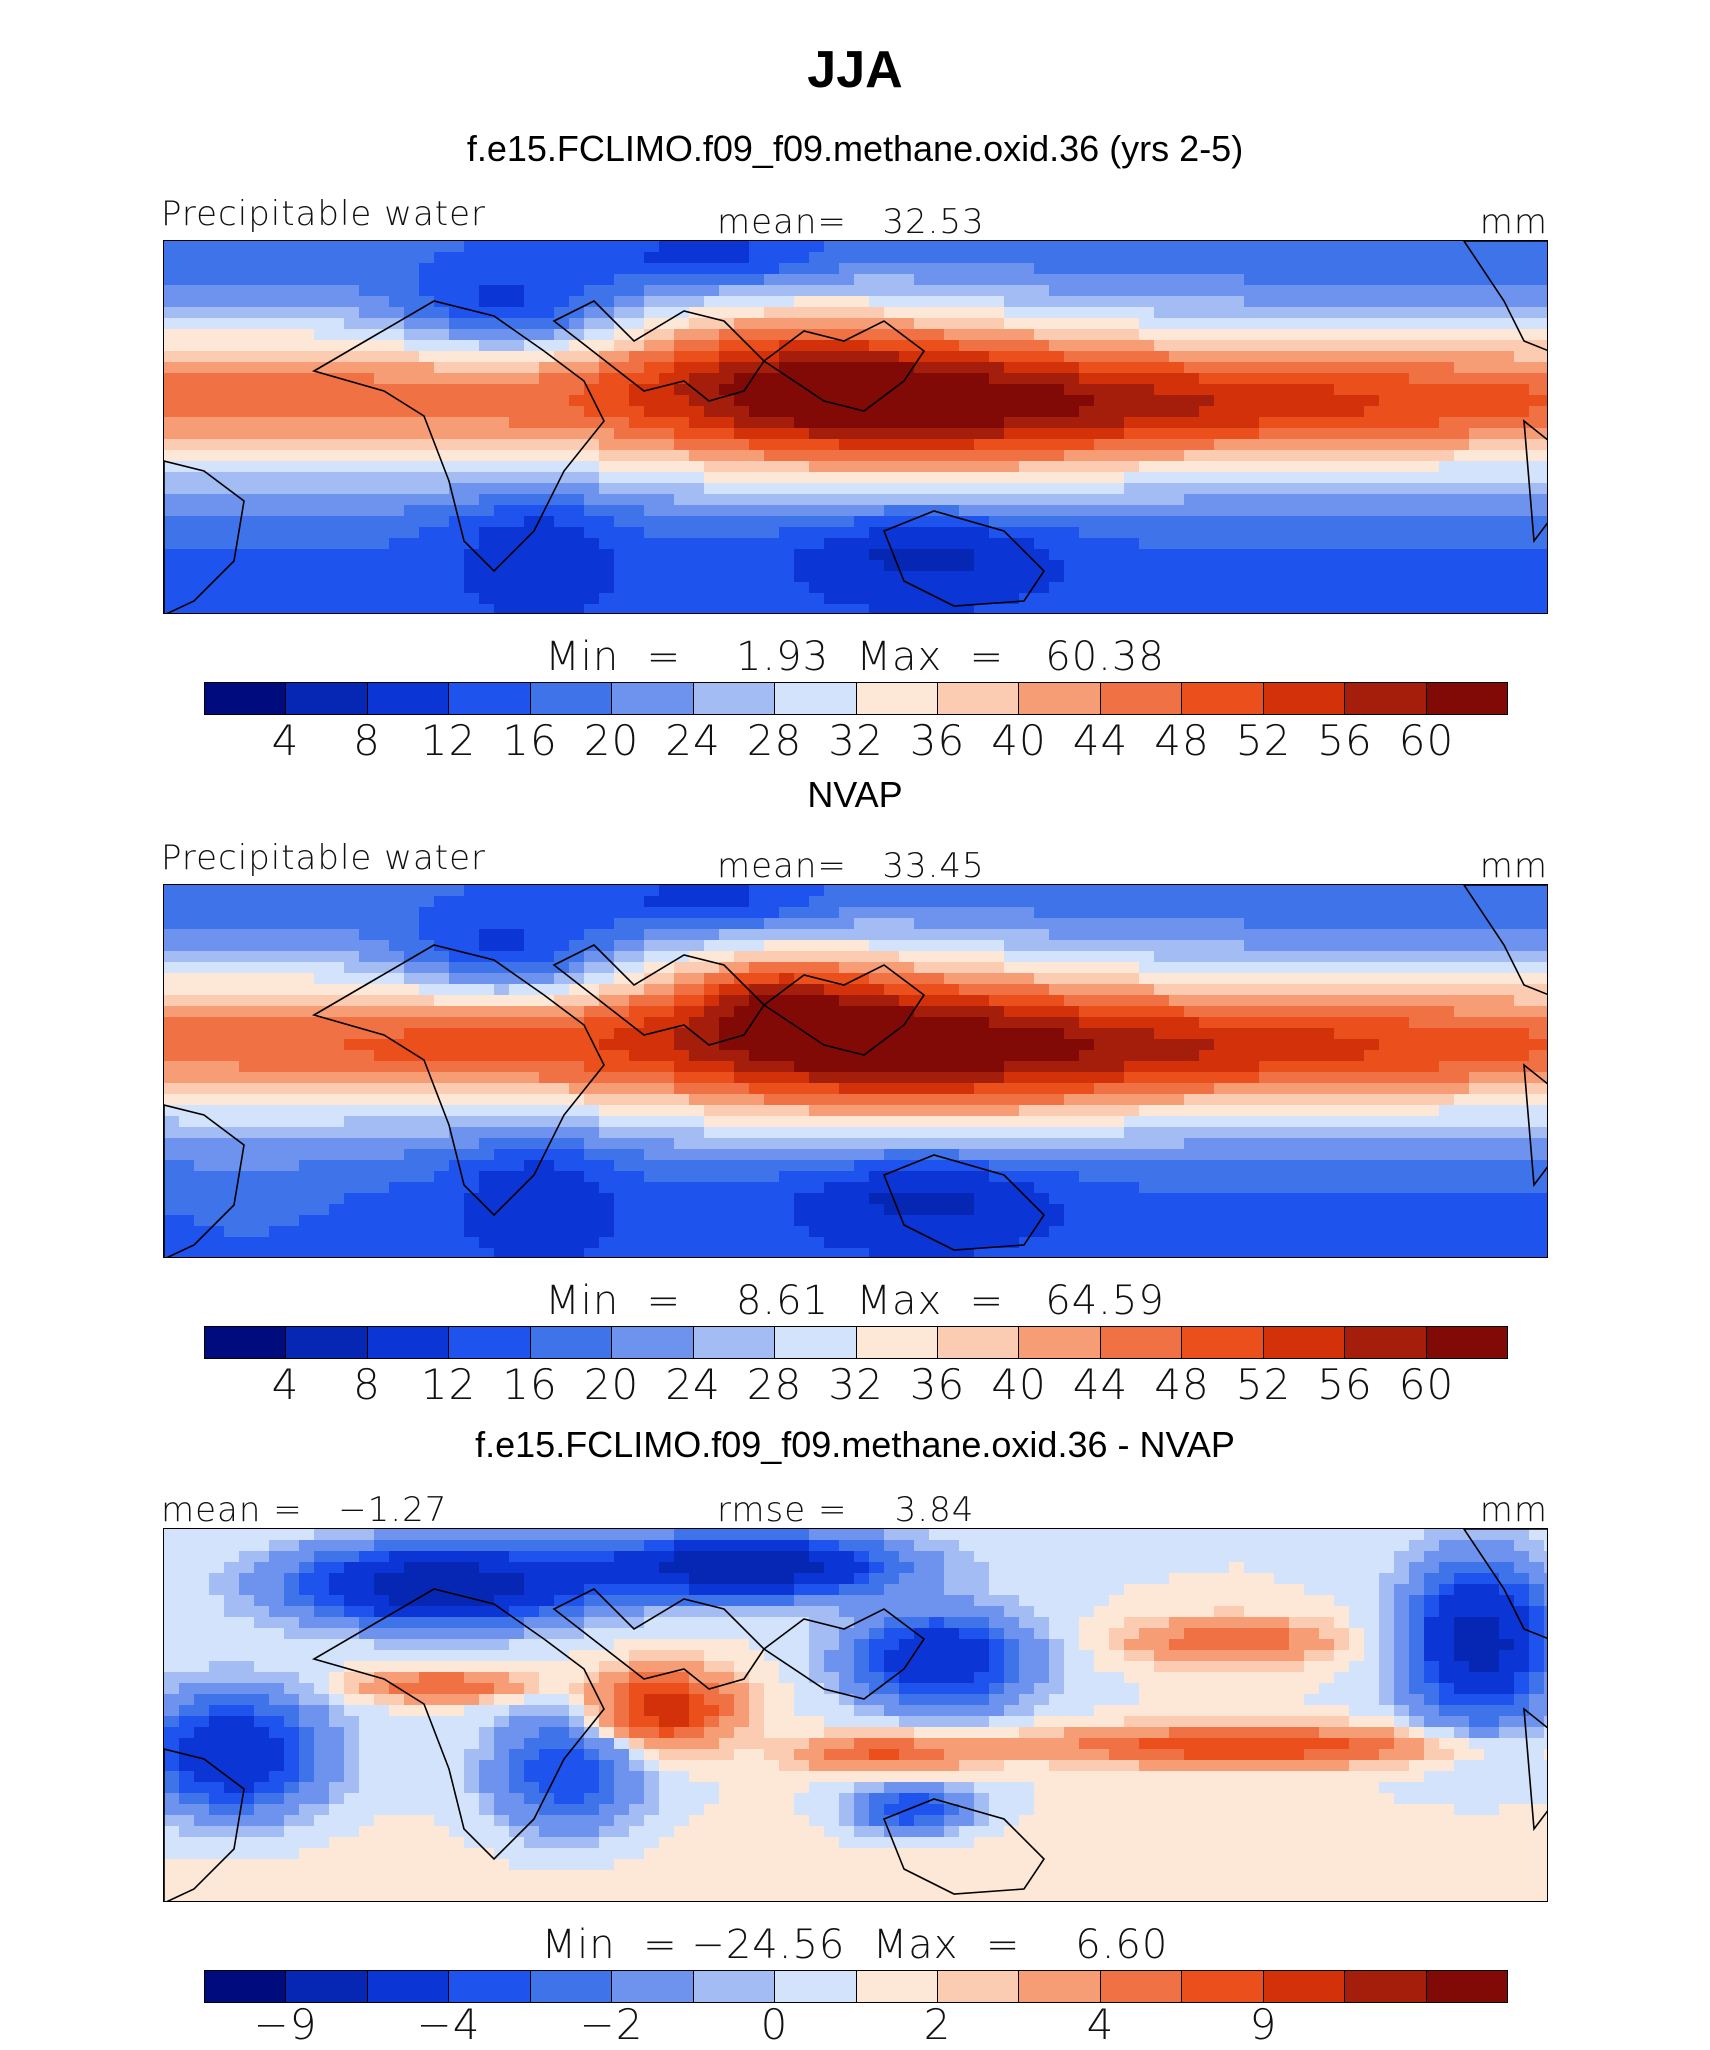  I want to click on panel-3-map, so click(855, 1715).